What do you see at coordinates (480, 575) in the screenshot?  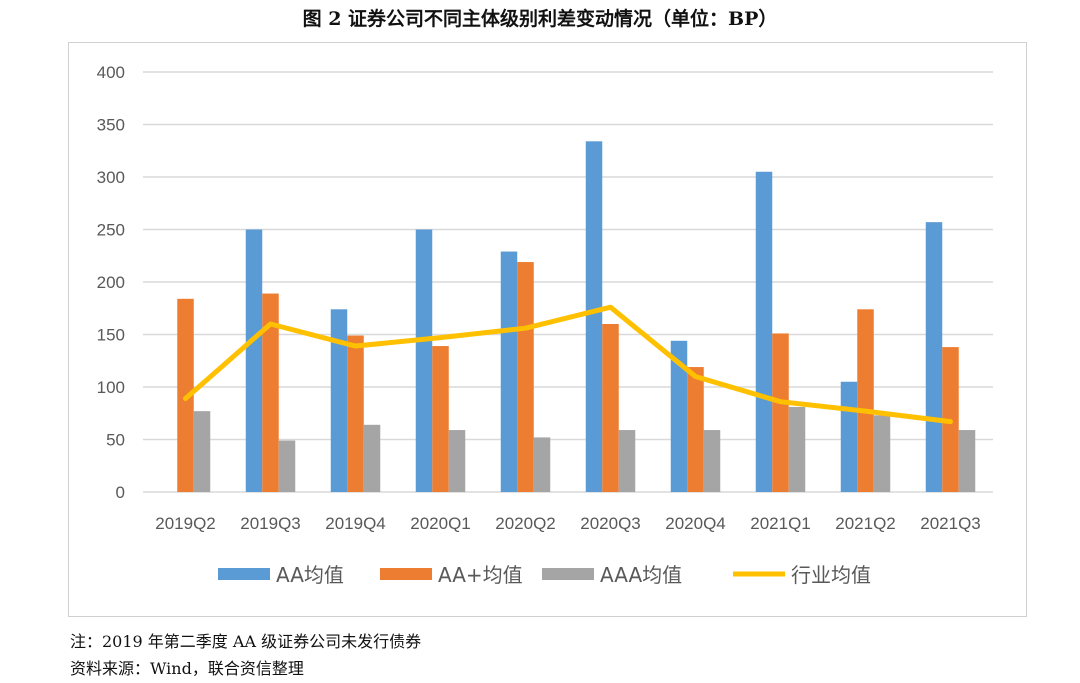 I see `legend-label: AA+均值` at bounding box center [480, 575].